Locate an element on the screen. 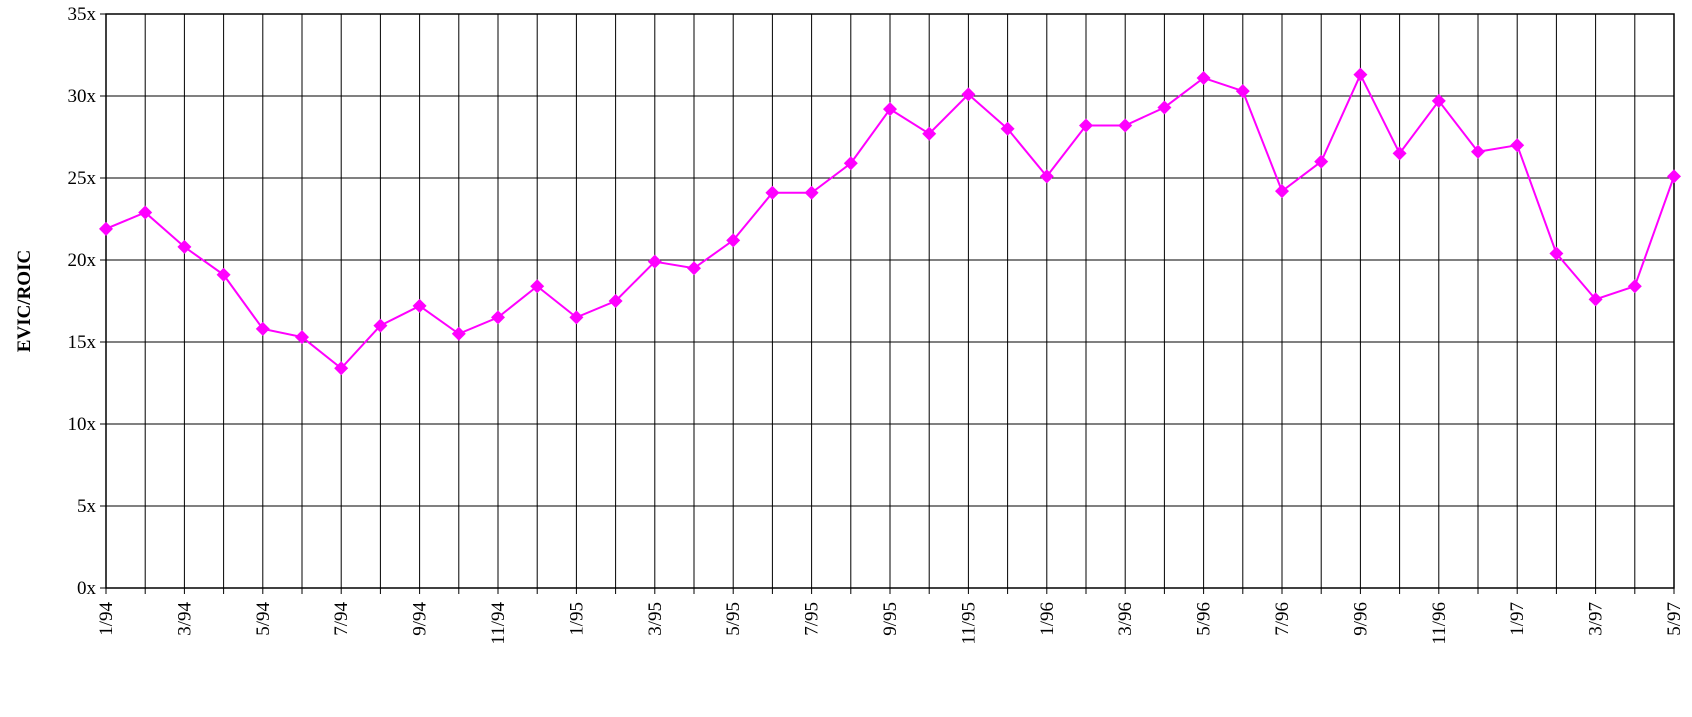  x-tick-label: 7/94 is located at coordinates (341, 619).